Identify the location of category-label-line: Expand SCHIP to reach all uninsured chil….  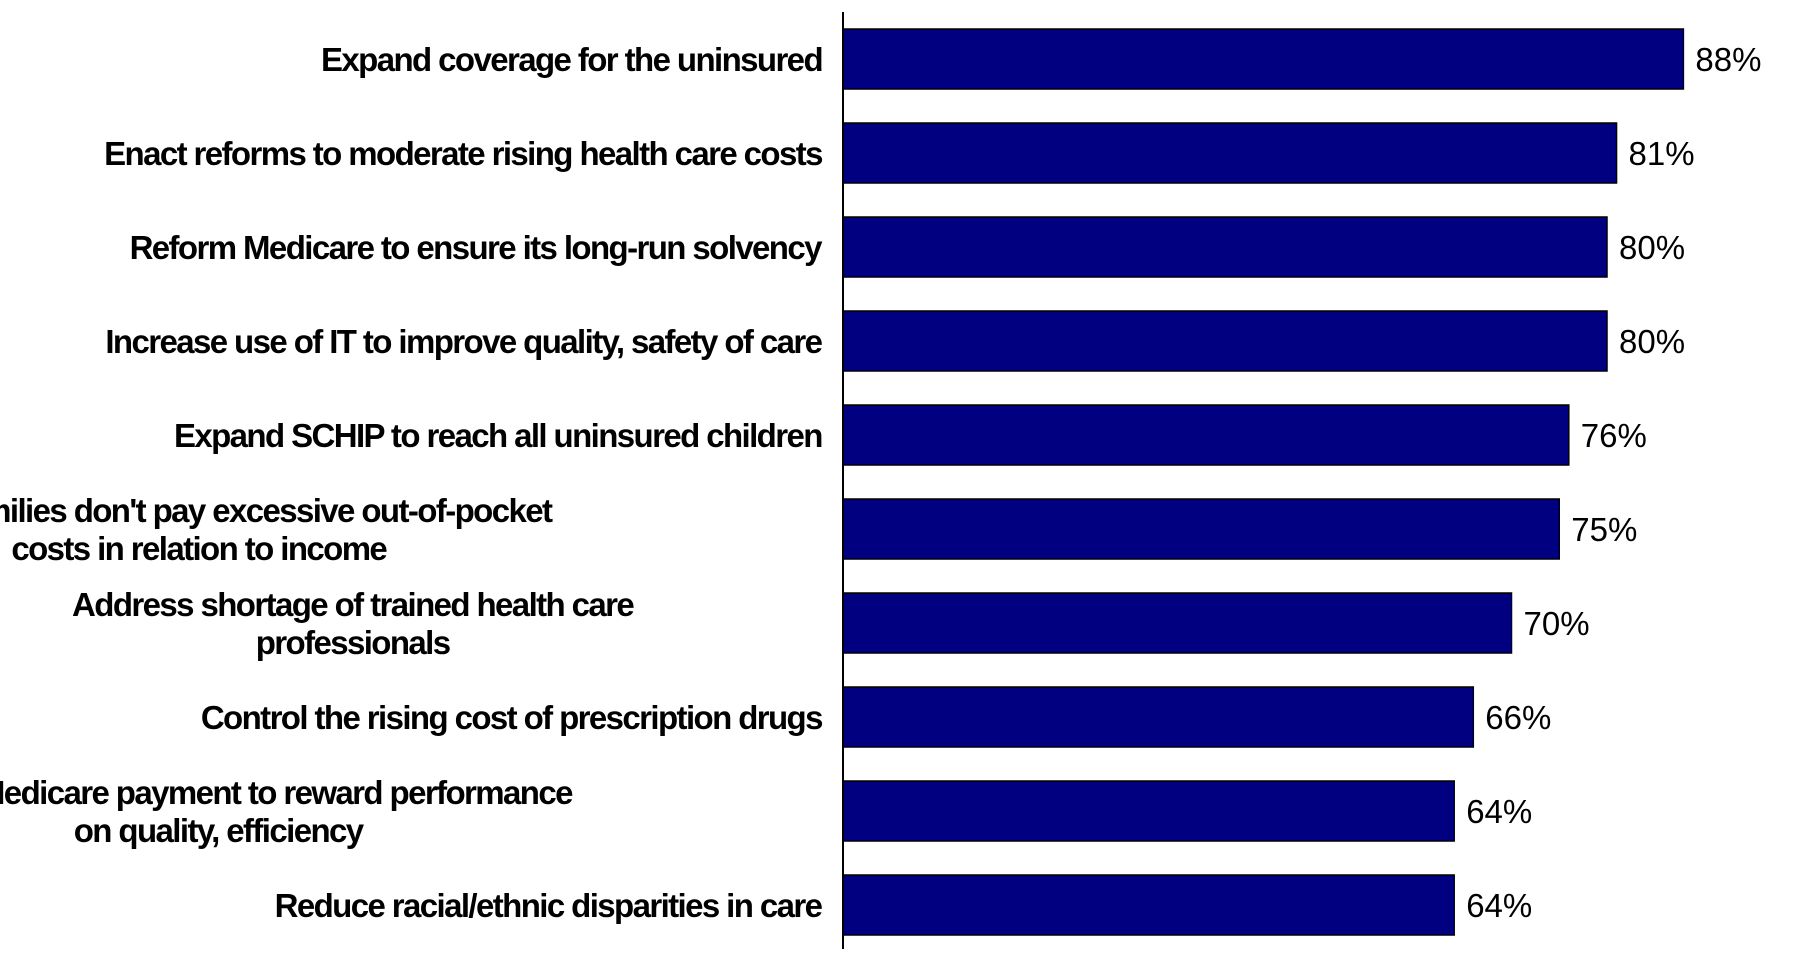
(498, 435).